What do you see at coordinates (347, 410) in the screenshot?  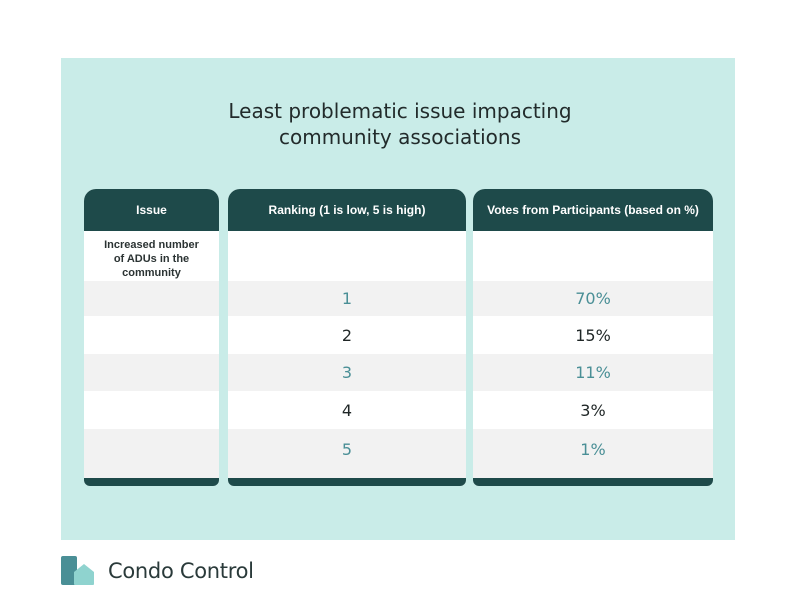 I see `ranking-cell-4: 4` at bounding box center [347, 410].